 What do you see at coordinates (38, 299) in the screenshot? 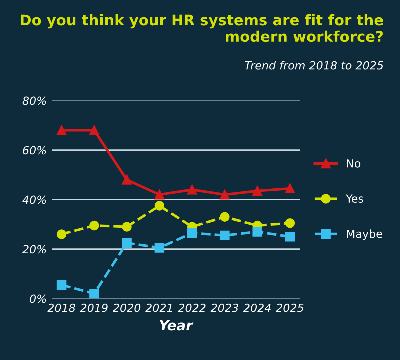
I see `y-tick-label: 0%` at bounding box center [38, 299].